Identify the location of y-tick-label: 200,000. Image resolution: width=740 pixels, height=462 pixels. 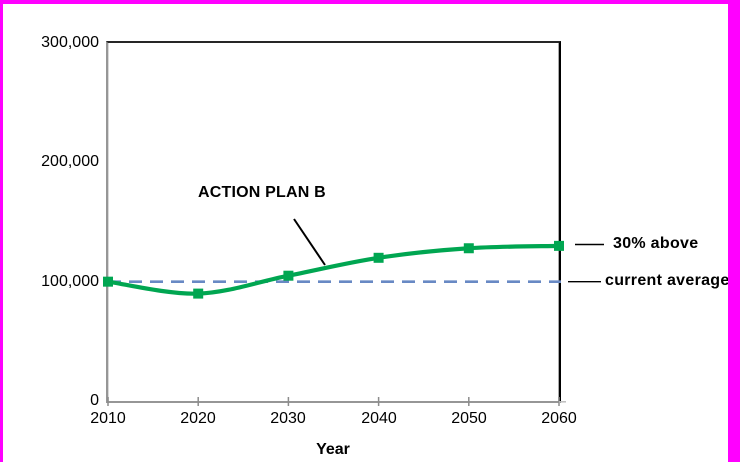
(70, 161).